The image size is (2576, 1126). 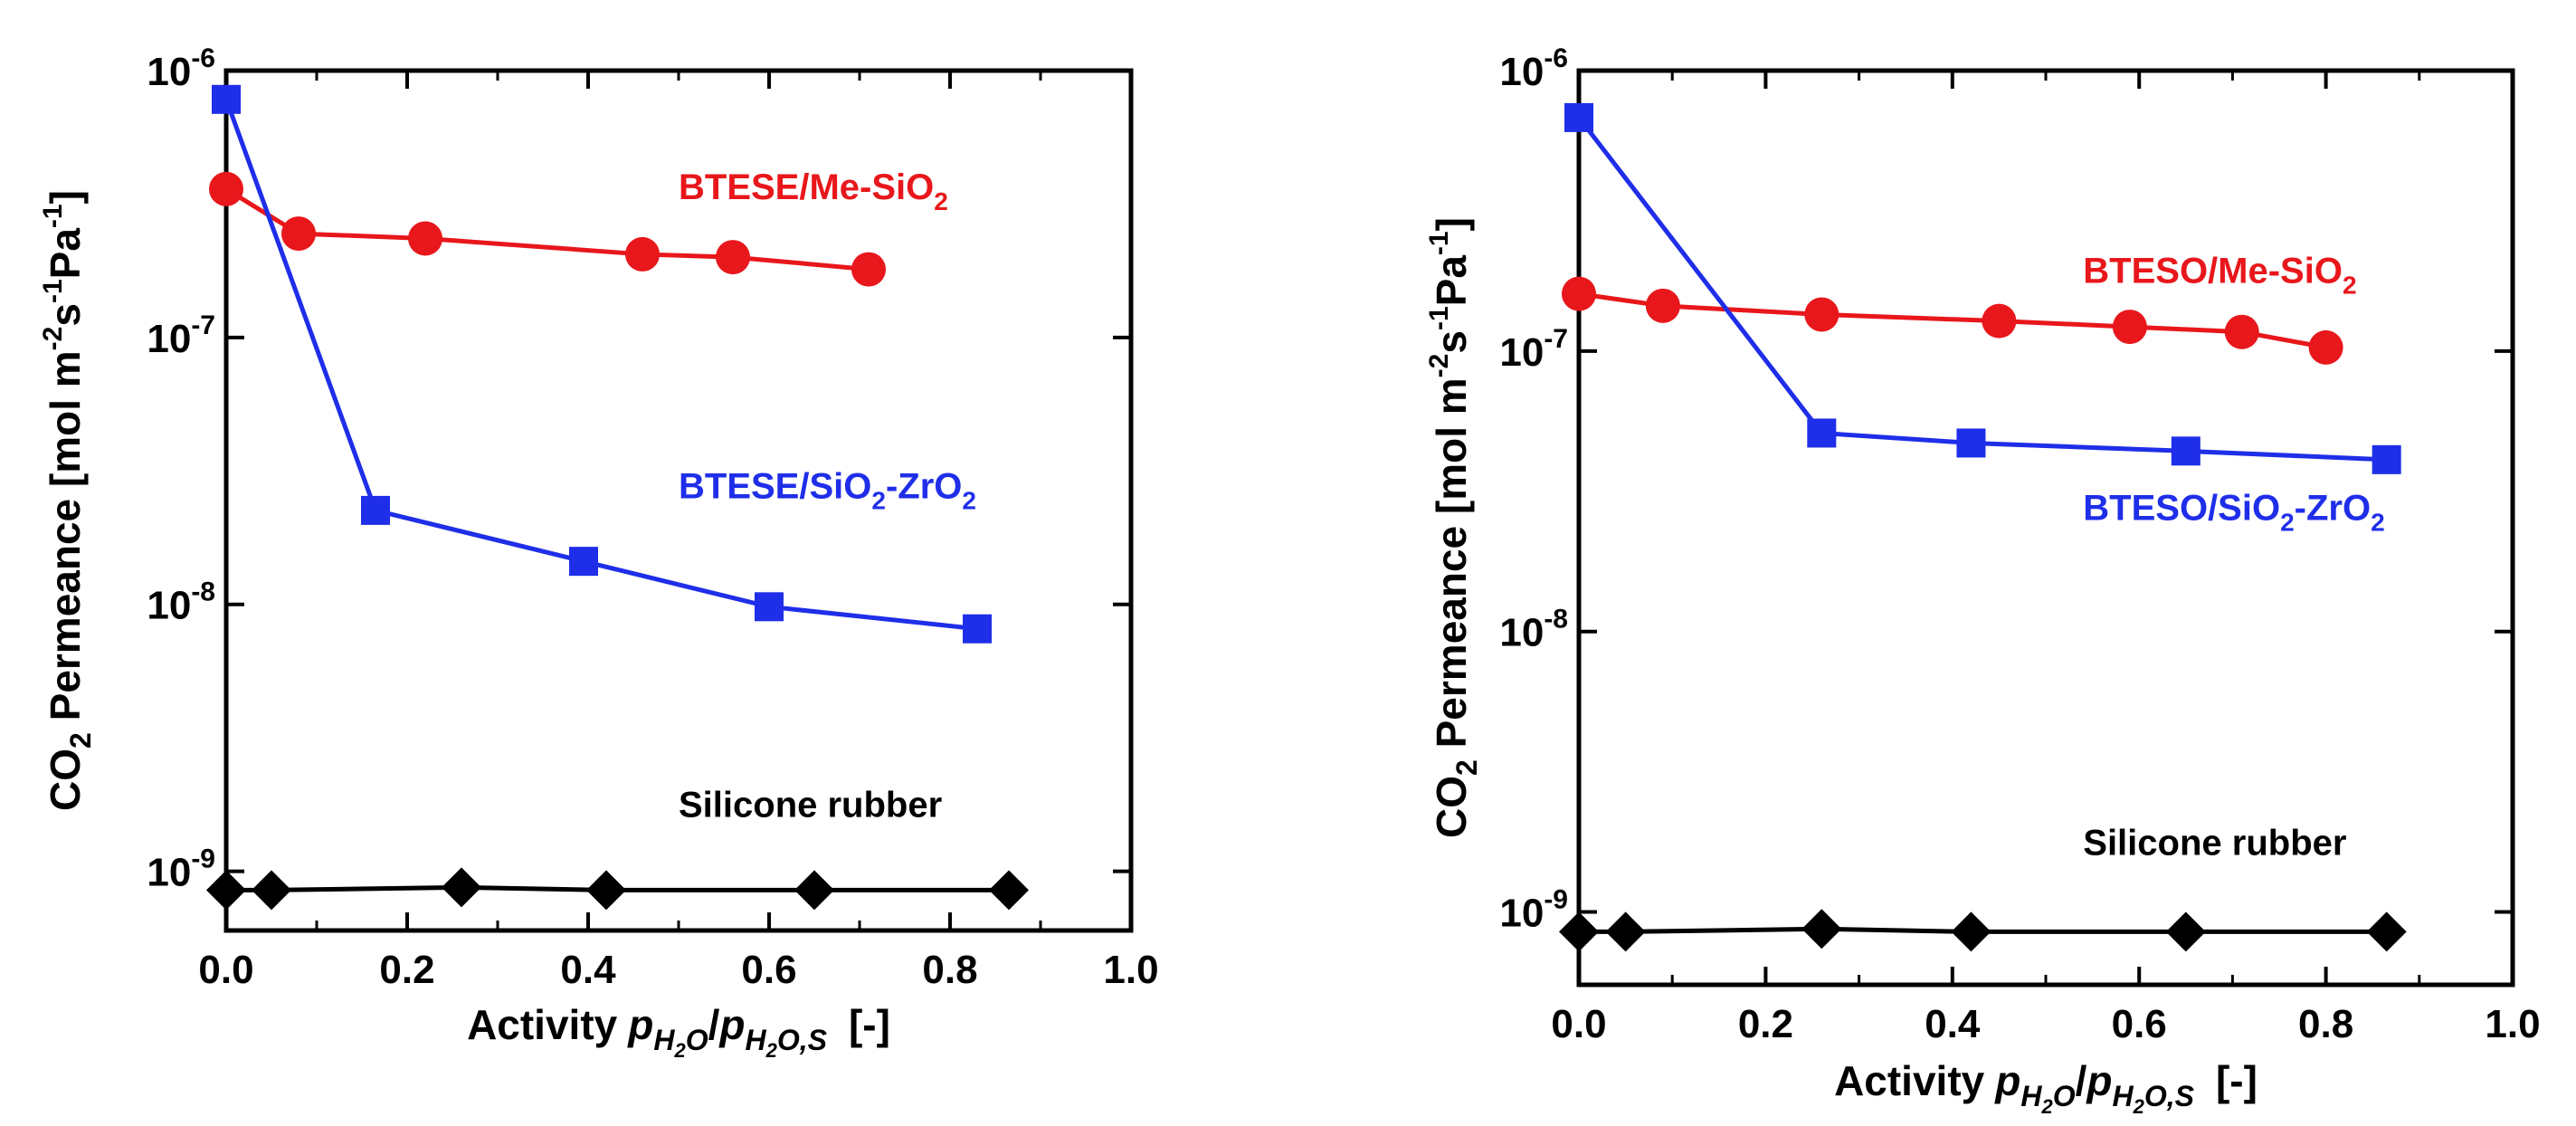 I want to click on series-label: BTESE/Me-SiO2, so click(x=814, y=191).